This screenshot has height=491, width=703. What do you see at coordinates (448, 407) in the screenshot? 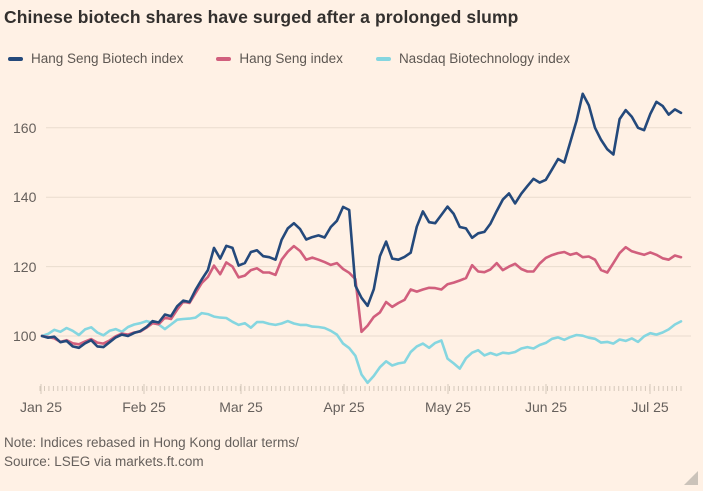
I see `x-axis-label-4: May 25` at bounding box center [448, 407].